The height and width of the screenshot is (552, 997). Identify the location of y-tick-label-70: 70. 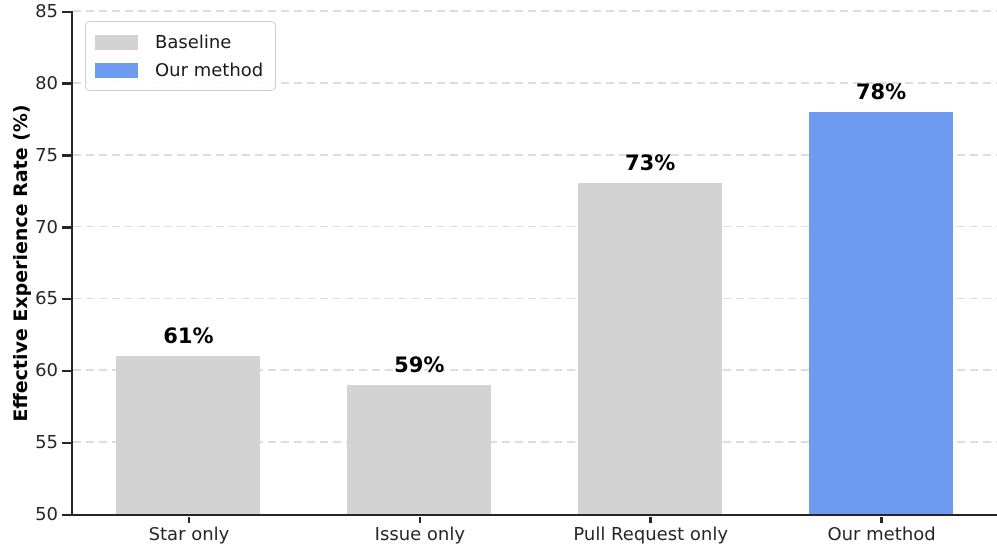
(46, 227).